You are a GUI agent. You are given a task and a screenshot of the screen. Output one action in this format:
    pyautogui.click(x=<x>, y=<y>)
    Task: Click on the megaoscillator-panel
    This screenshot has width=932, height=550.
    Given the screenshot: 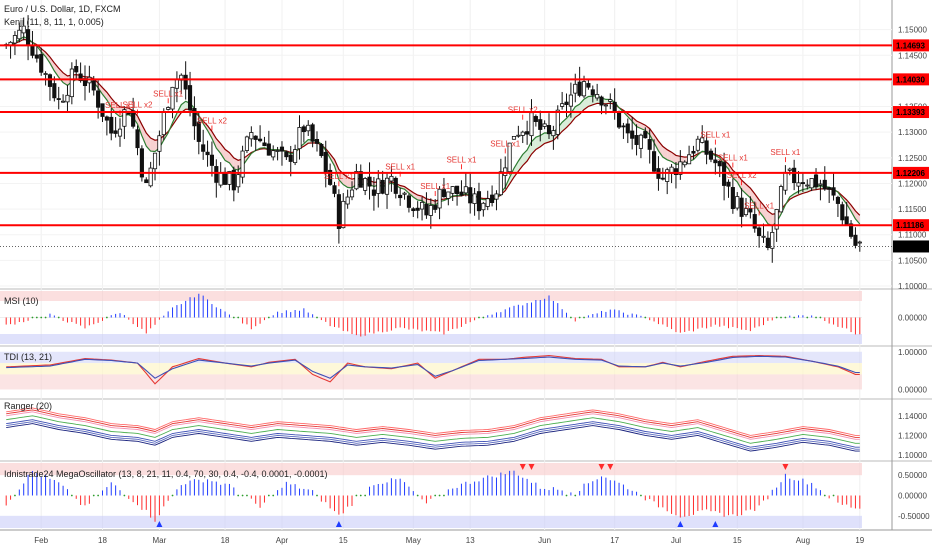 What is the action you would take?
    pyautogui.click(x=431, y=495)
    